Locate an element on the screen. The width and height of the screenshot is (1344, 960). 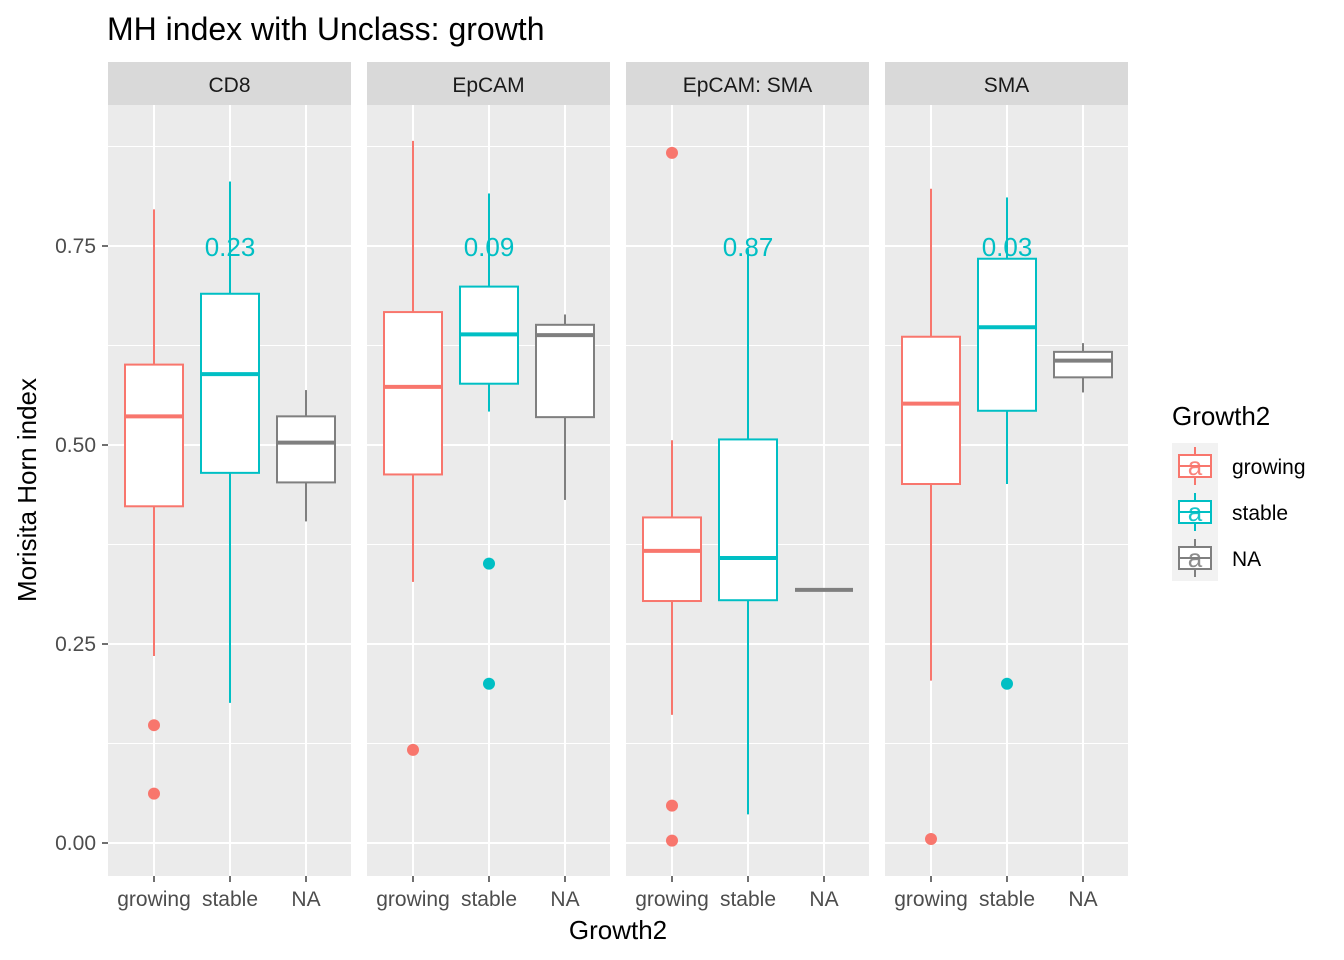
legend-key-growing: a growing is located at coordinates (1239, 466).